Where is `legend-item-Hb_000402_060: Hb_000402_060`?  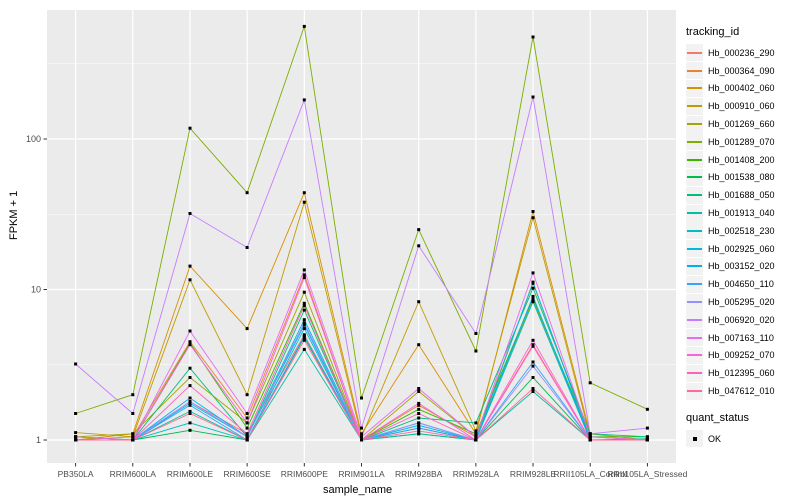
legend-item-Hb_000402_060: Hb_000402_060 is located at coordinates (742, 88).